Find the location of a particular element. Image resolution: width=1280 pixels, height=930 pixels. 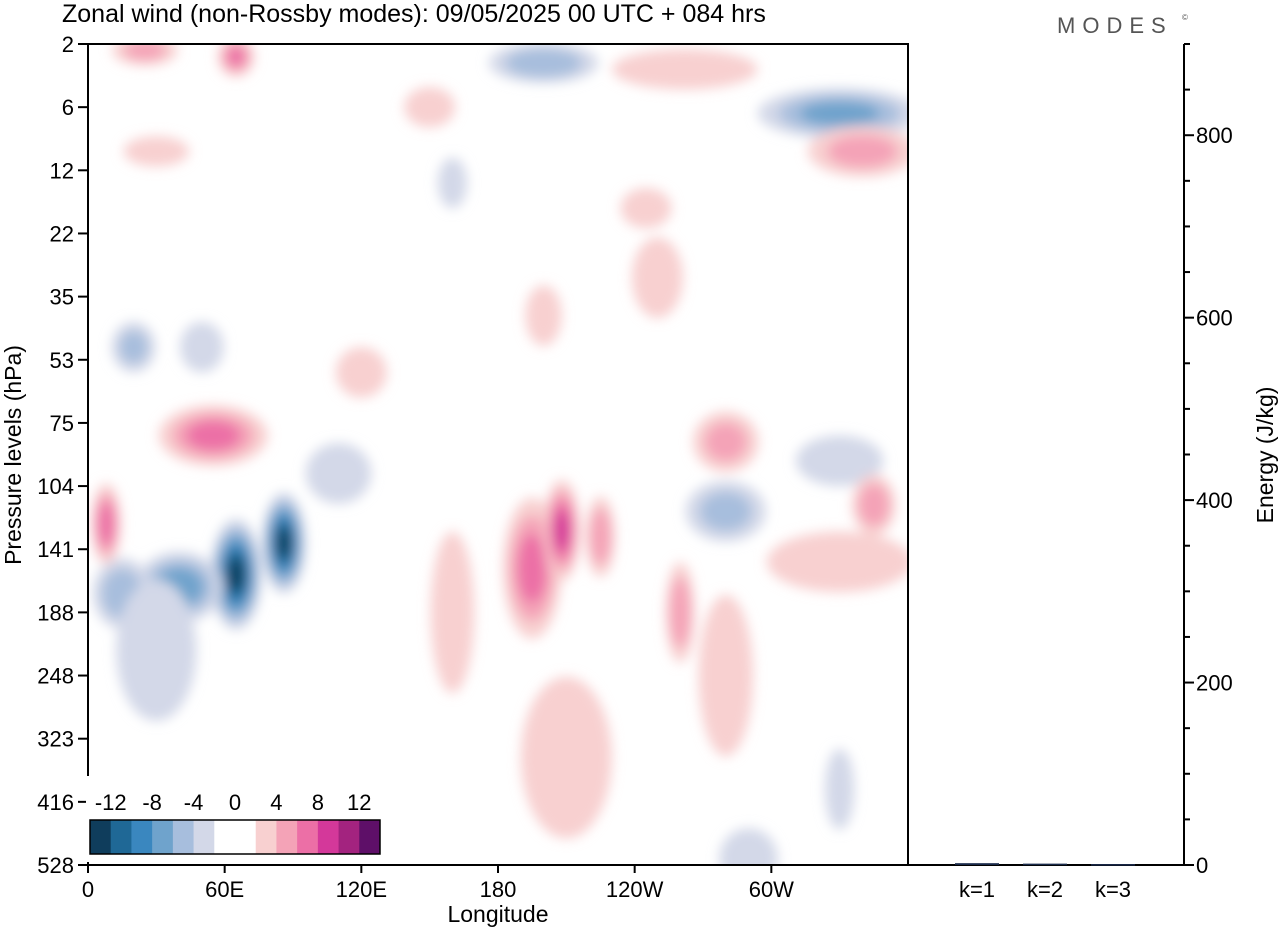

colorbar-label: -8 is located at coordinates (152, 802).